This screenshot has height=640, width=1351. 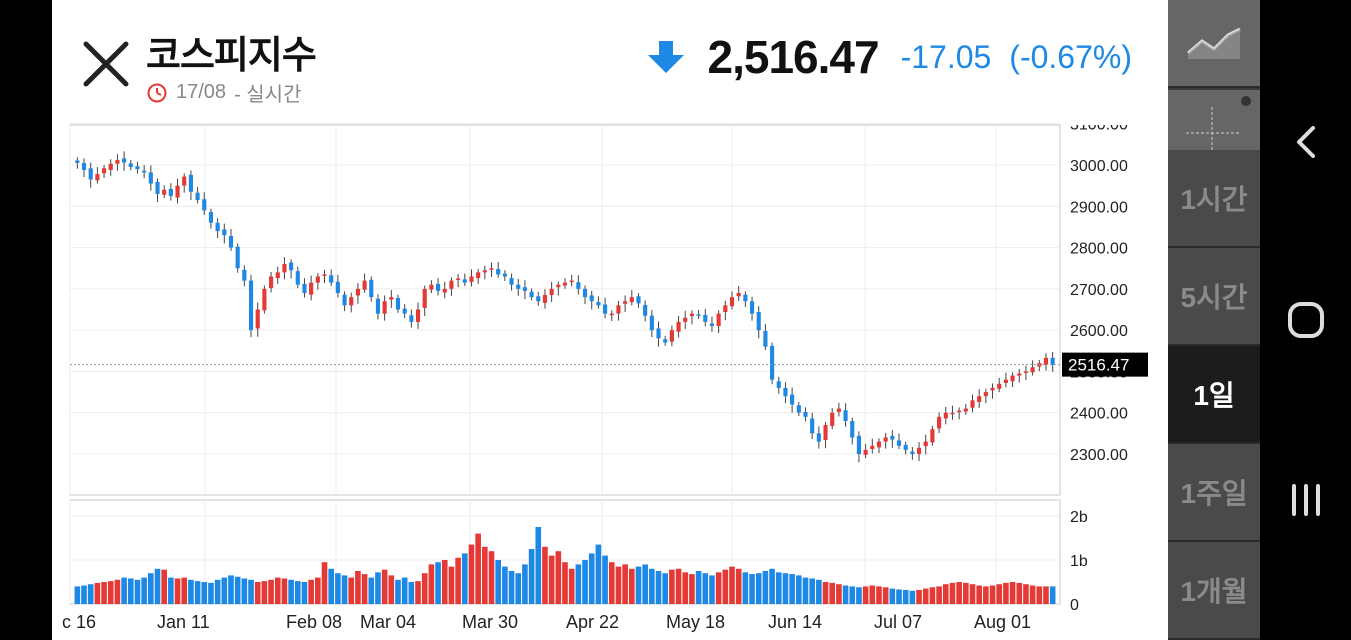 I want to click on volume-tick-label: 1b, so click(x=1079, y=561).